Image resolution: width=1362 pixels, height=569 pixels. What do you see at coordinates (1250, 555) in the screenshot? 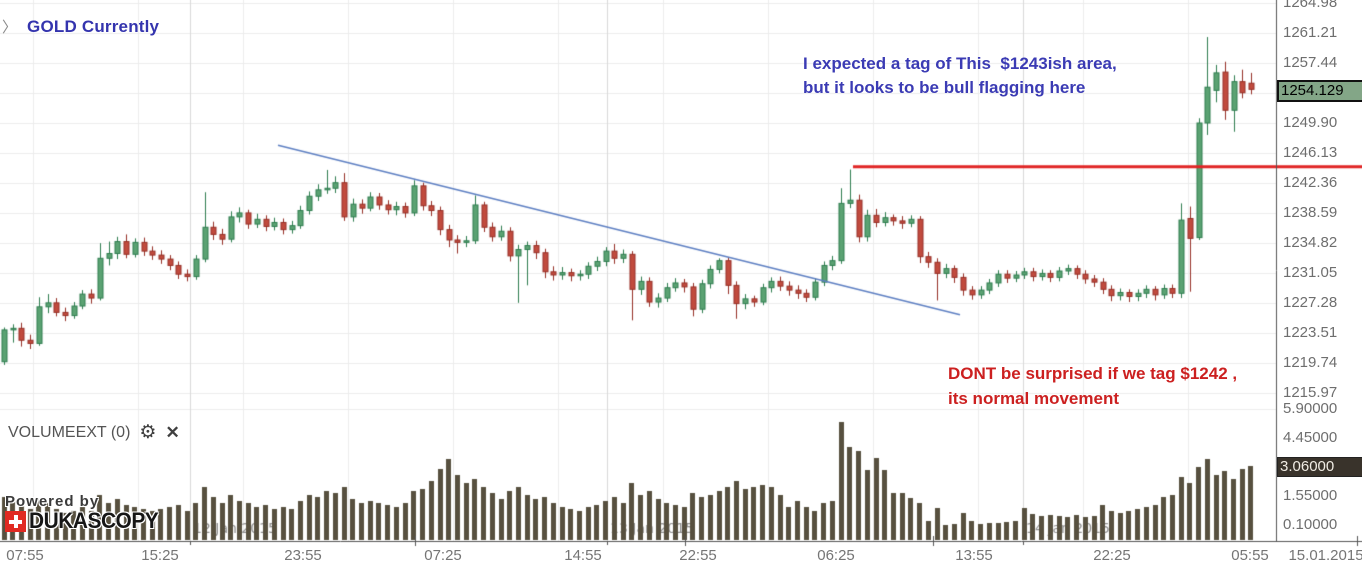
I see `time-tick-label: 05:55` at bounding box center [1250, 555].